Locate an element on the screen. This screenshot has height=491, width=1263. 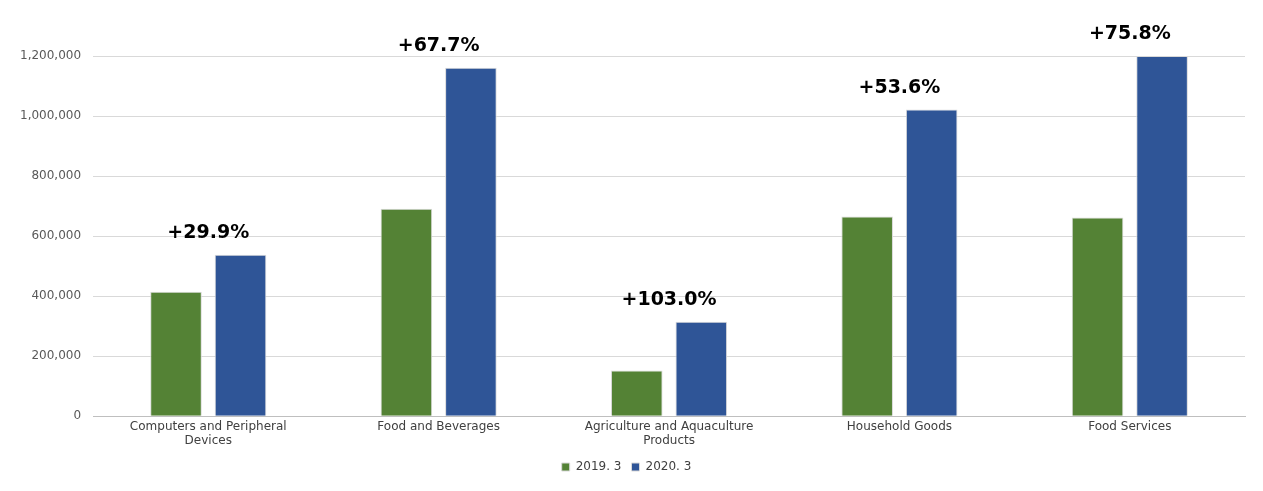
y-tick-label: 1,000,000 is located at coordinates (50, 115).